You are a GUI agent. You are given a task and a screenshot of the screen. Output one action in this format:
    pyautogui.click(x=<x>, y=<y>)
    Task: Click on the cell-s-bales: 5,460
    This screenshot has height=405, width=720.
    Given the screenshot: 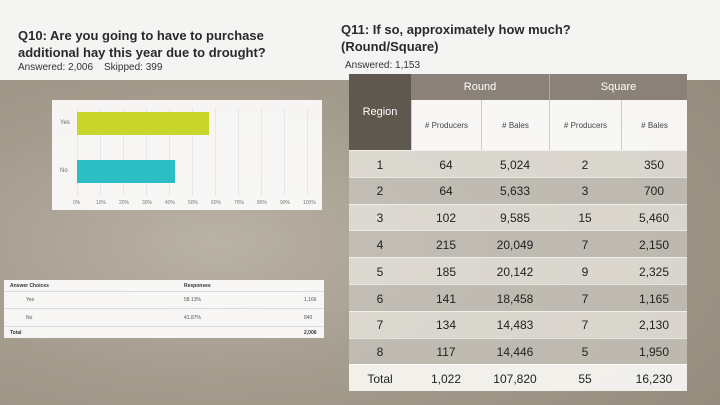 What is the action you would take?
    pyautogui.click(x=654, y=218)
    